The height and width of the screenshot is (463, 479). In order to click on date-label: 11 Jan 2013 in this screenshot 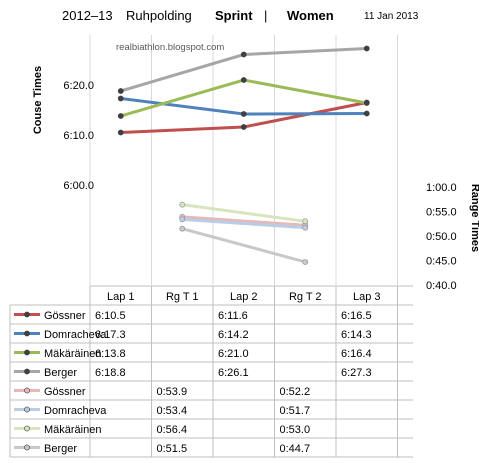, I will do `click(391, 16)`.